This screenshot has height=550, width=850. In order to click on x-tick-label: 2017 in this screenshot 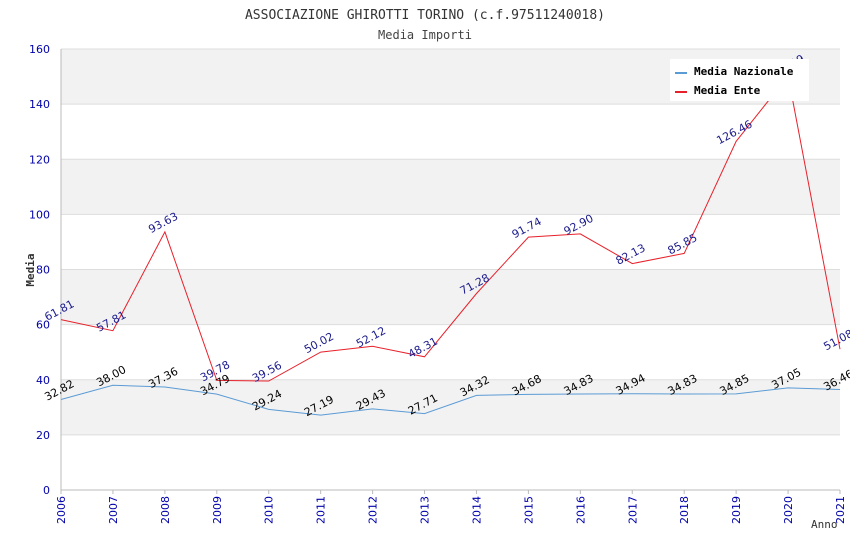, I will do `click(632, 510)`.